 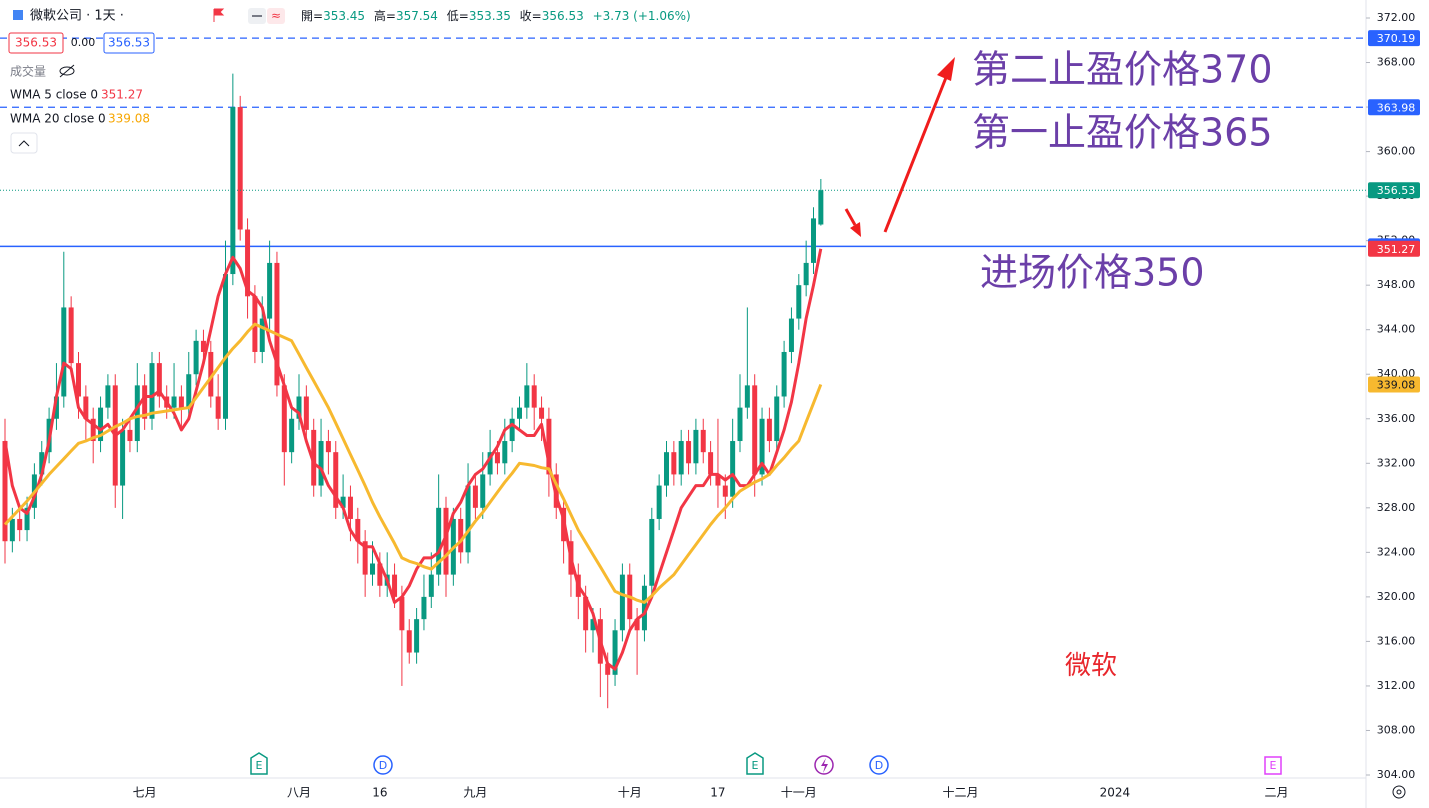 What do you see at coordinates (1396, 462) in the screenshot?
I see `y-tick-label: 332.00` at bounding box center [1396, 462].